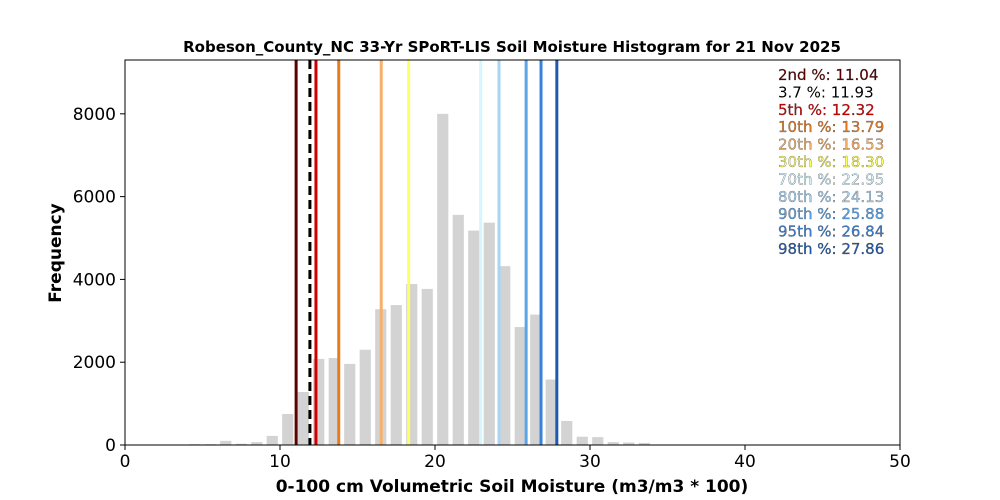  What do you see at coordinates (831, 249) in the screenshot?
I see `legend-entry: 98th %: 27.86` at bounding box center [831, 249].